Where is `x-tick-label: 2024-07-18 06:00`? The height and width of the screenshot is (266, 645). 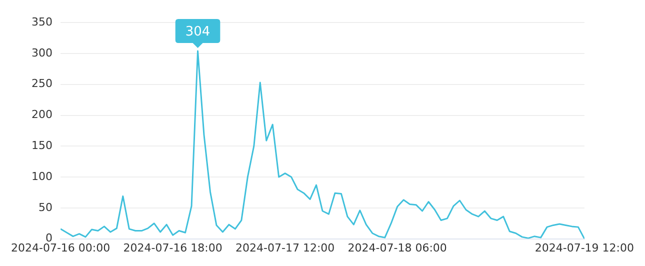
x-tick-label: 2024-07-18 06:00 is located at coordinates (397, 247).